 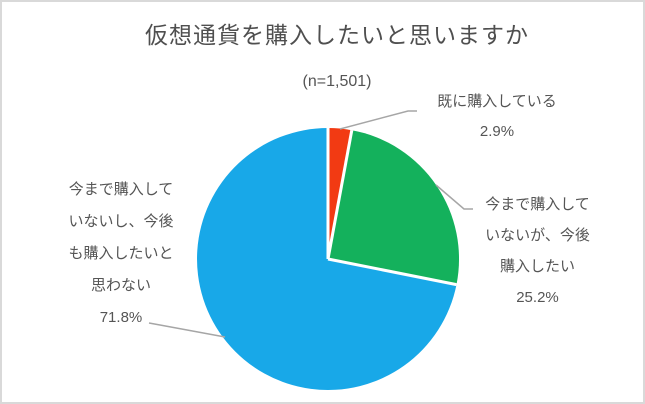 I want to click on callout-want-to-purchase: 今まで購入して いないが、今後 購入したい 25.2%, so click(x=537, y=251).